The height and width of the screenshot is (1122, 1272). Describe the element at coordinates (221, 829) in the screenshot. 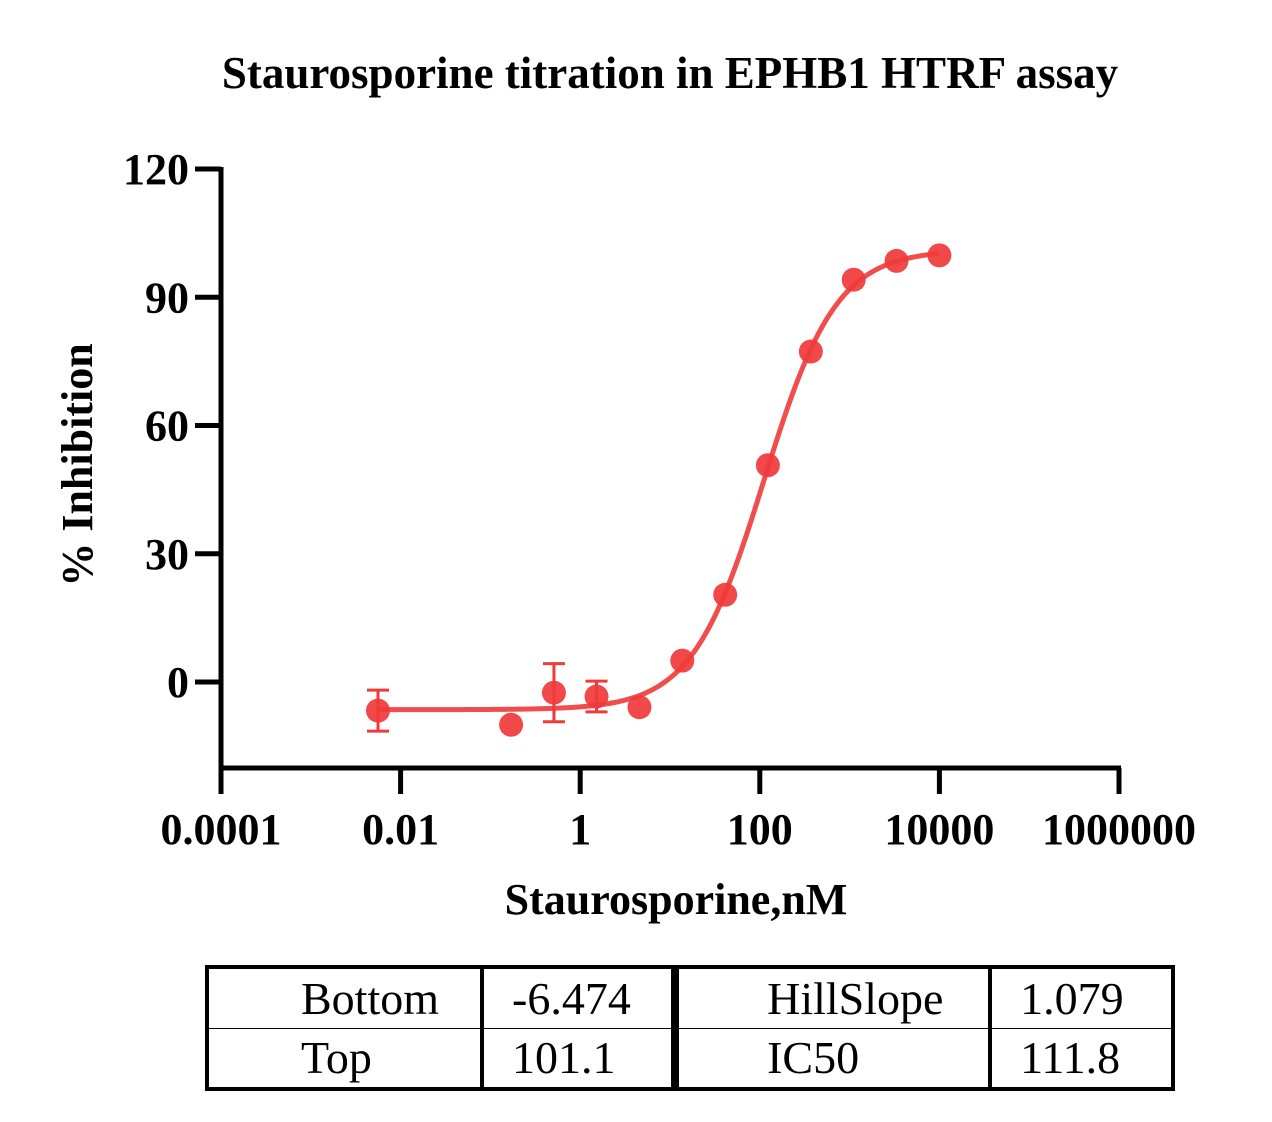

I see `x-tick-label: 0.0001` at that location.